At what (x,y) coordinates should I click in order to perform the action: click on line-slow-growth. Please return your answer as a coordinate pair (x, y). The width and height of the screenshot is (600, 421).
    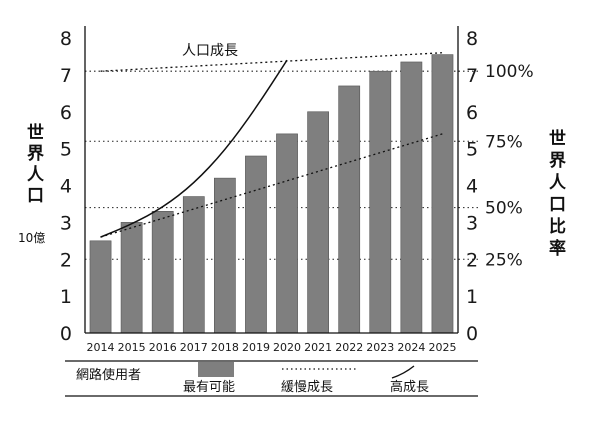
    Looking at the image, I should click on (271, 185).